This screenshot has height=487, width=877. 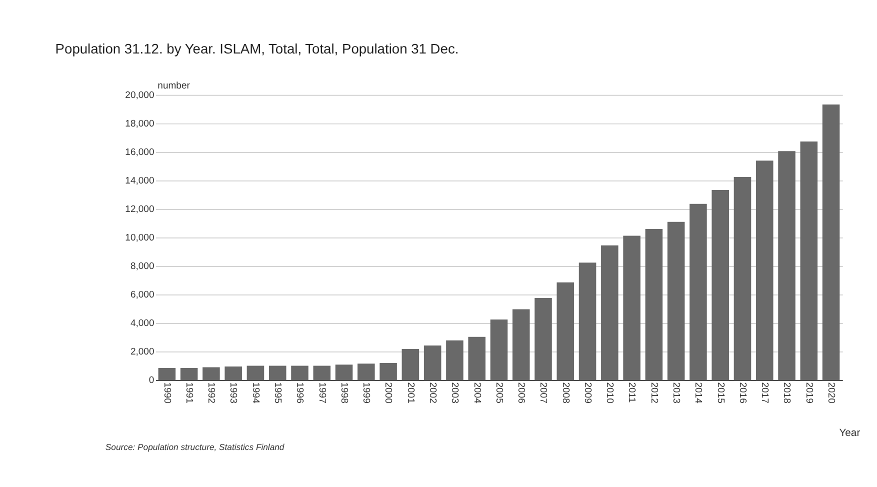 I want to click on y-axis-title: number, so click(x=174, y=86).